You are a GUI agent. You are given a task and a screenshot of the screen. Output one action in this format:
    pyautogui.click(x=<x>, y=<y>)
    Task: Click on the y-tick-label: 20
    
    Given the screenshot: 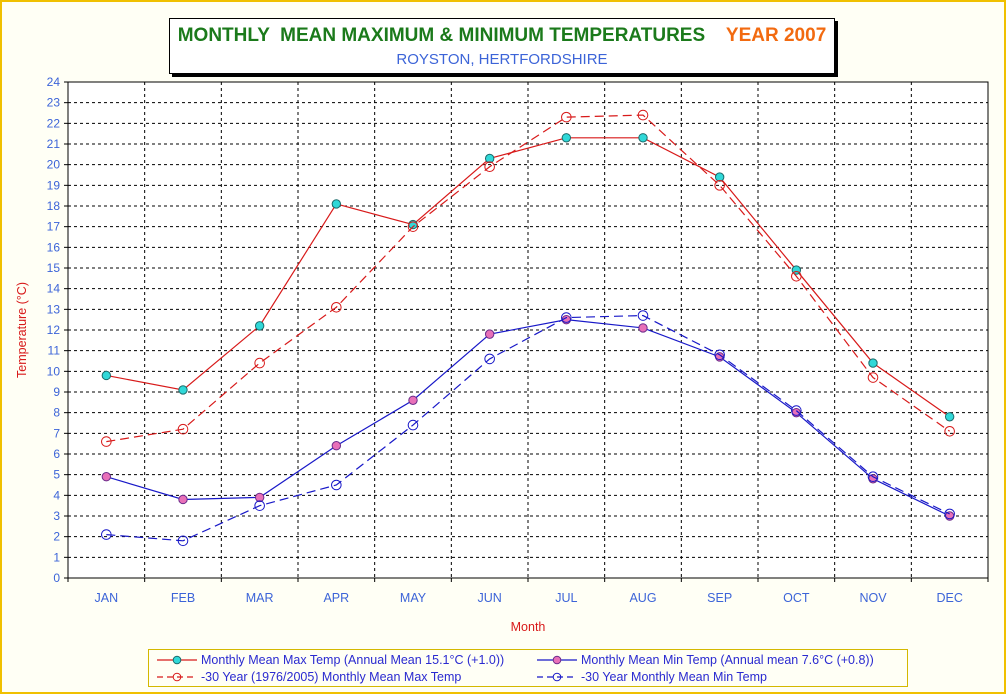 What is the action you would take?
    pyautogui.click(x=54, y=165)
    